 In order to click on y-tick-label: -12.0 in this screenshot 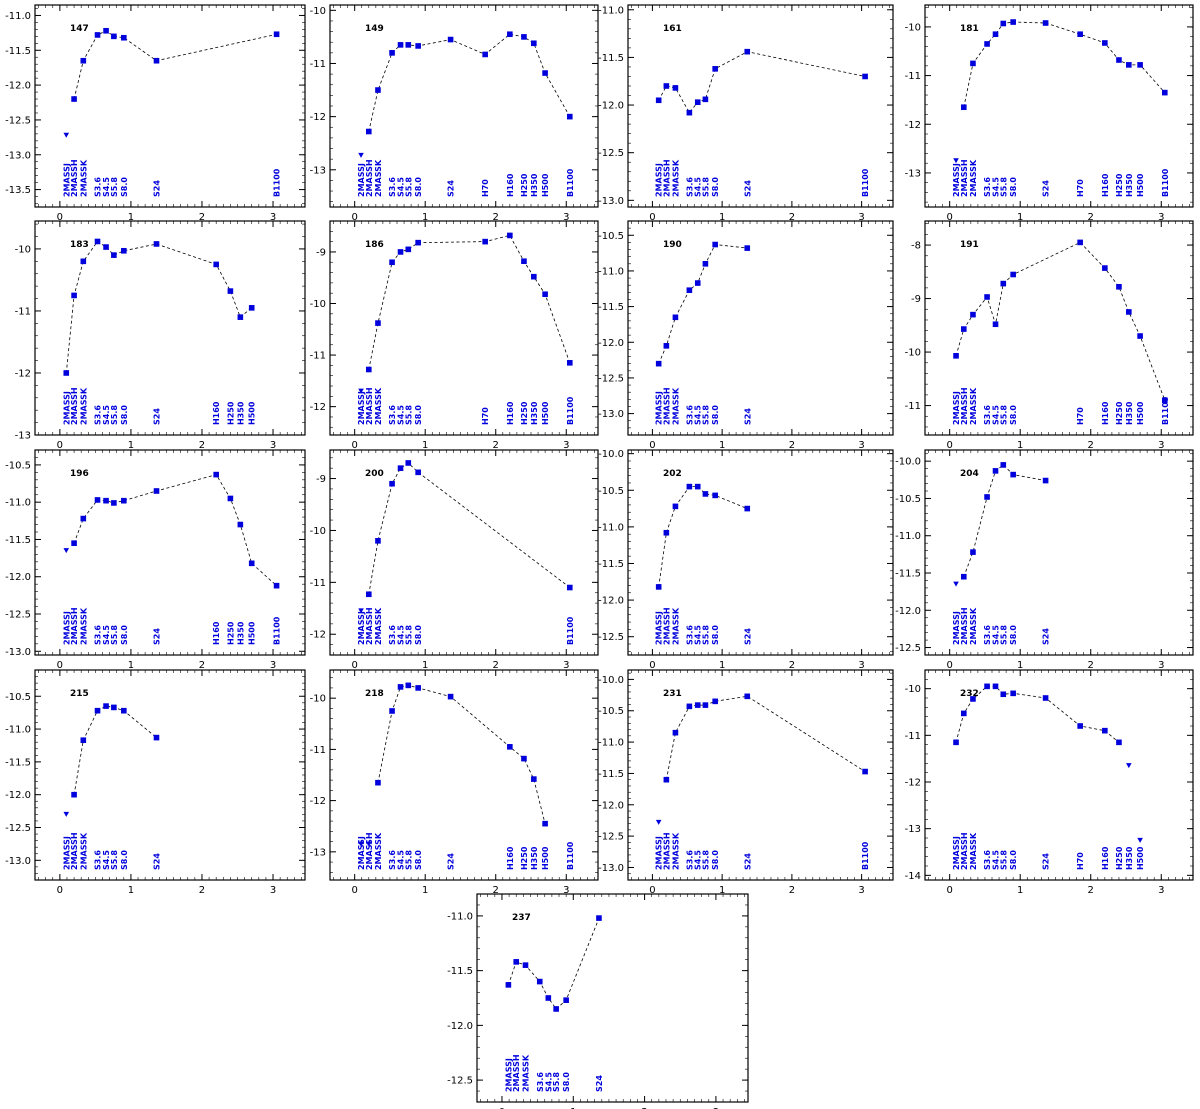, I will do `click(611, 601)`.